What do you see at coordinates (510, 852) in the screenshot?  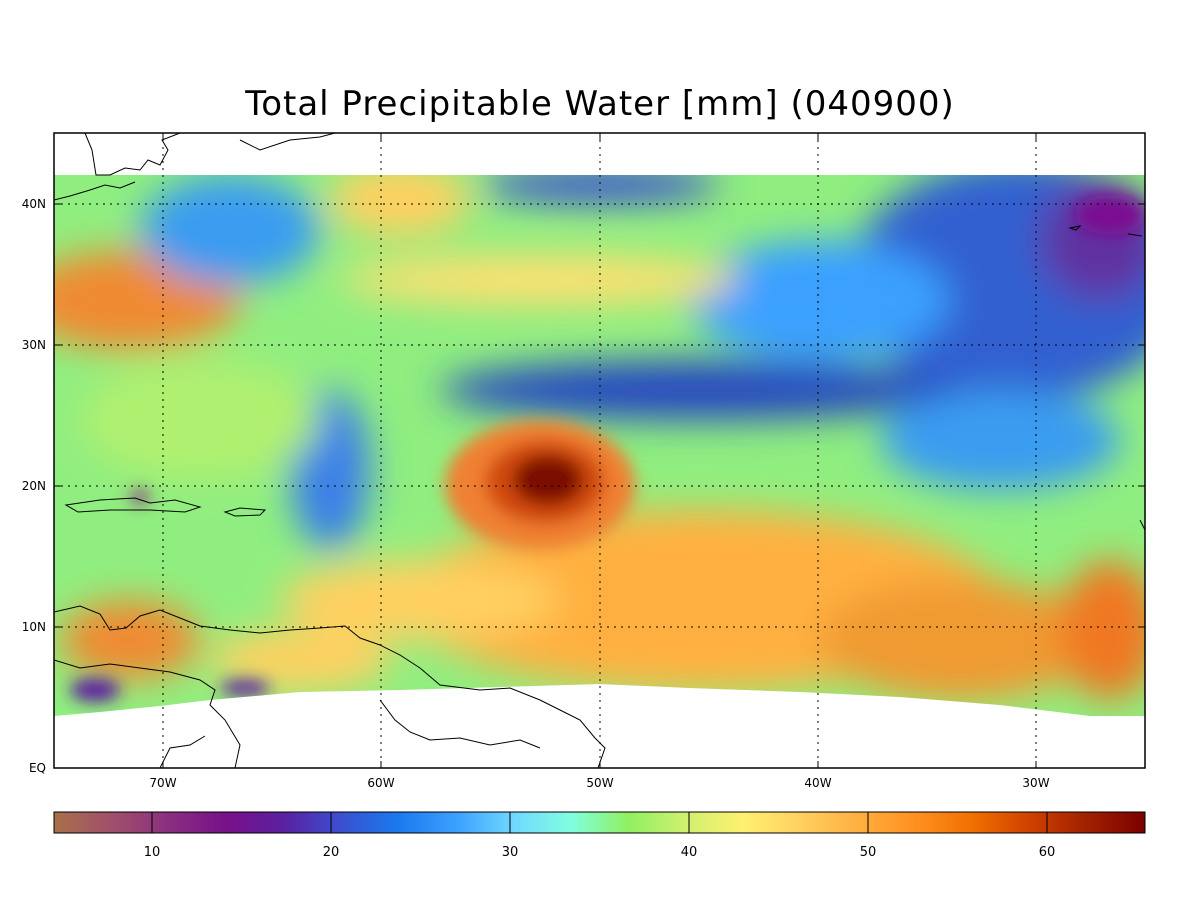 I see `colorbar-label-30: 30` at bounding box center [510, 852].